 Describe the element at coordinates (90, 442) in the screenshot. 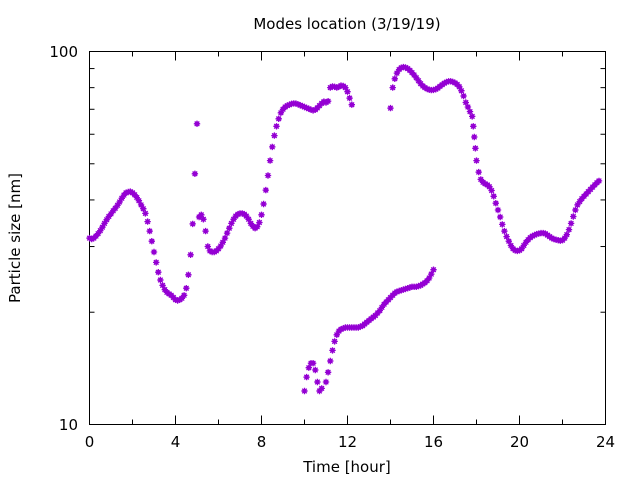

I see `x-tick-label: 0` at that location.